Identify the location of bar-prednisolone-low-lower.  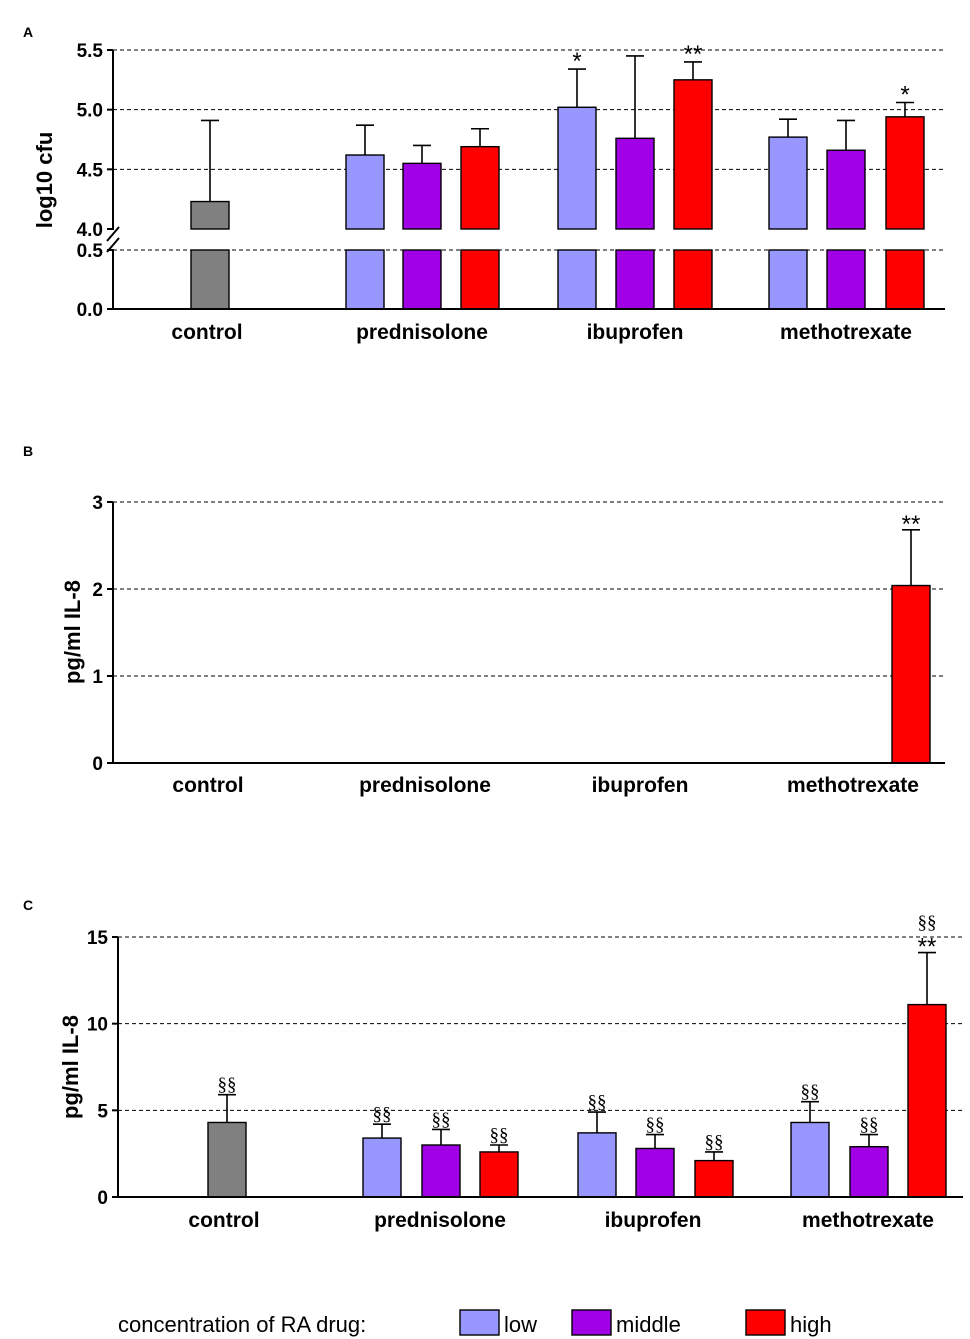
(365, 279).